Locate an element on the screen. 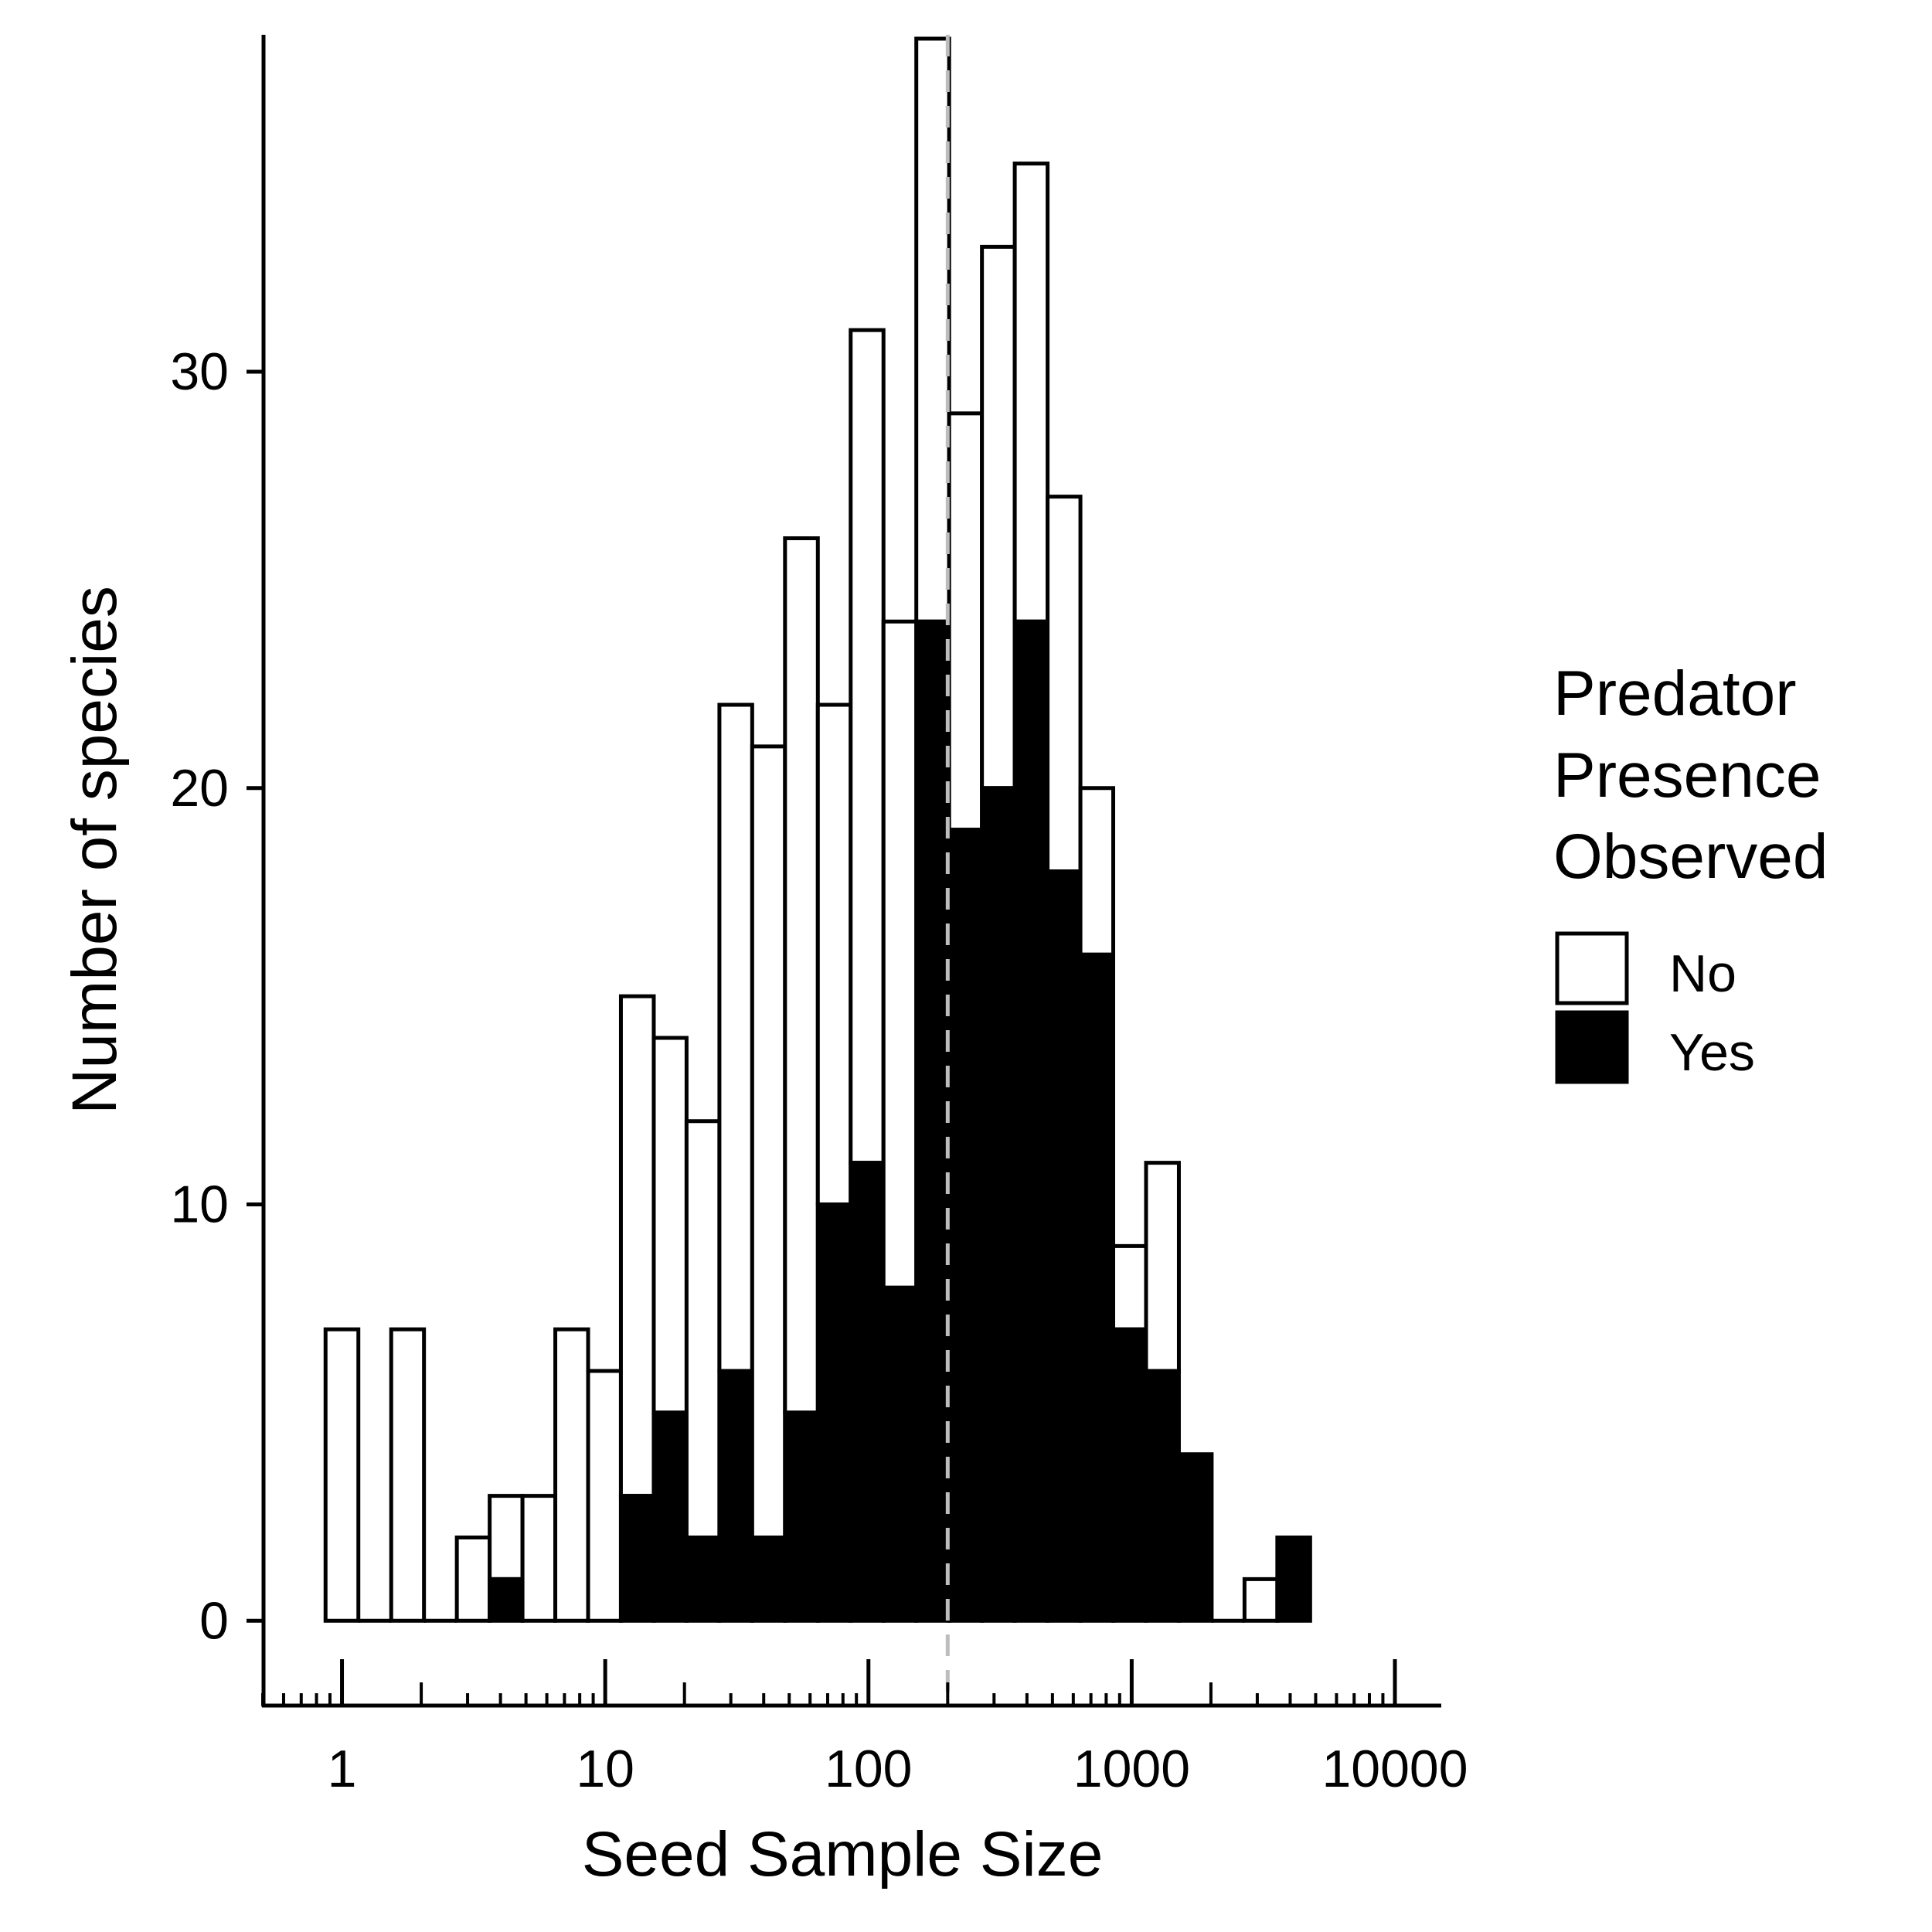 The width and height of the screenshot is (1932, 1932). legend-swatch-no is located at coordinates (1592, 968).